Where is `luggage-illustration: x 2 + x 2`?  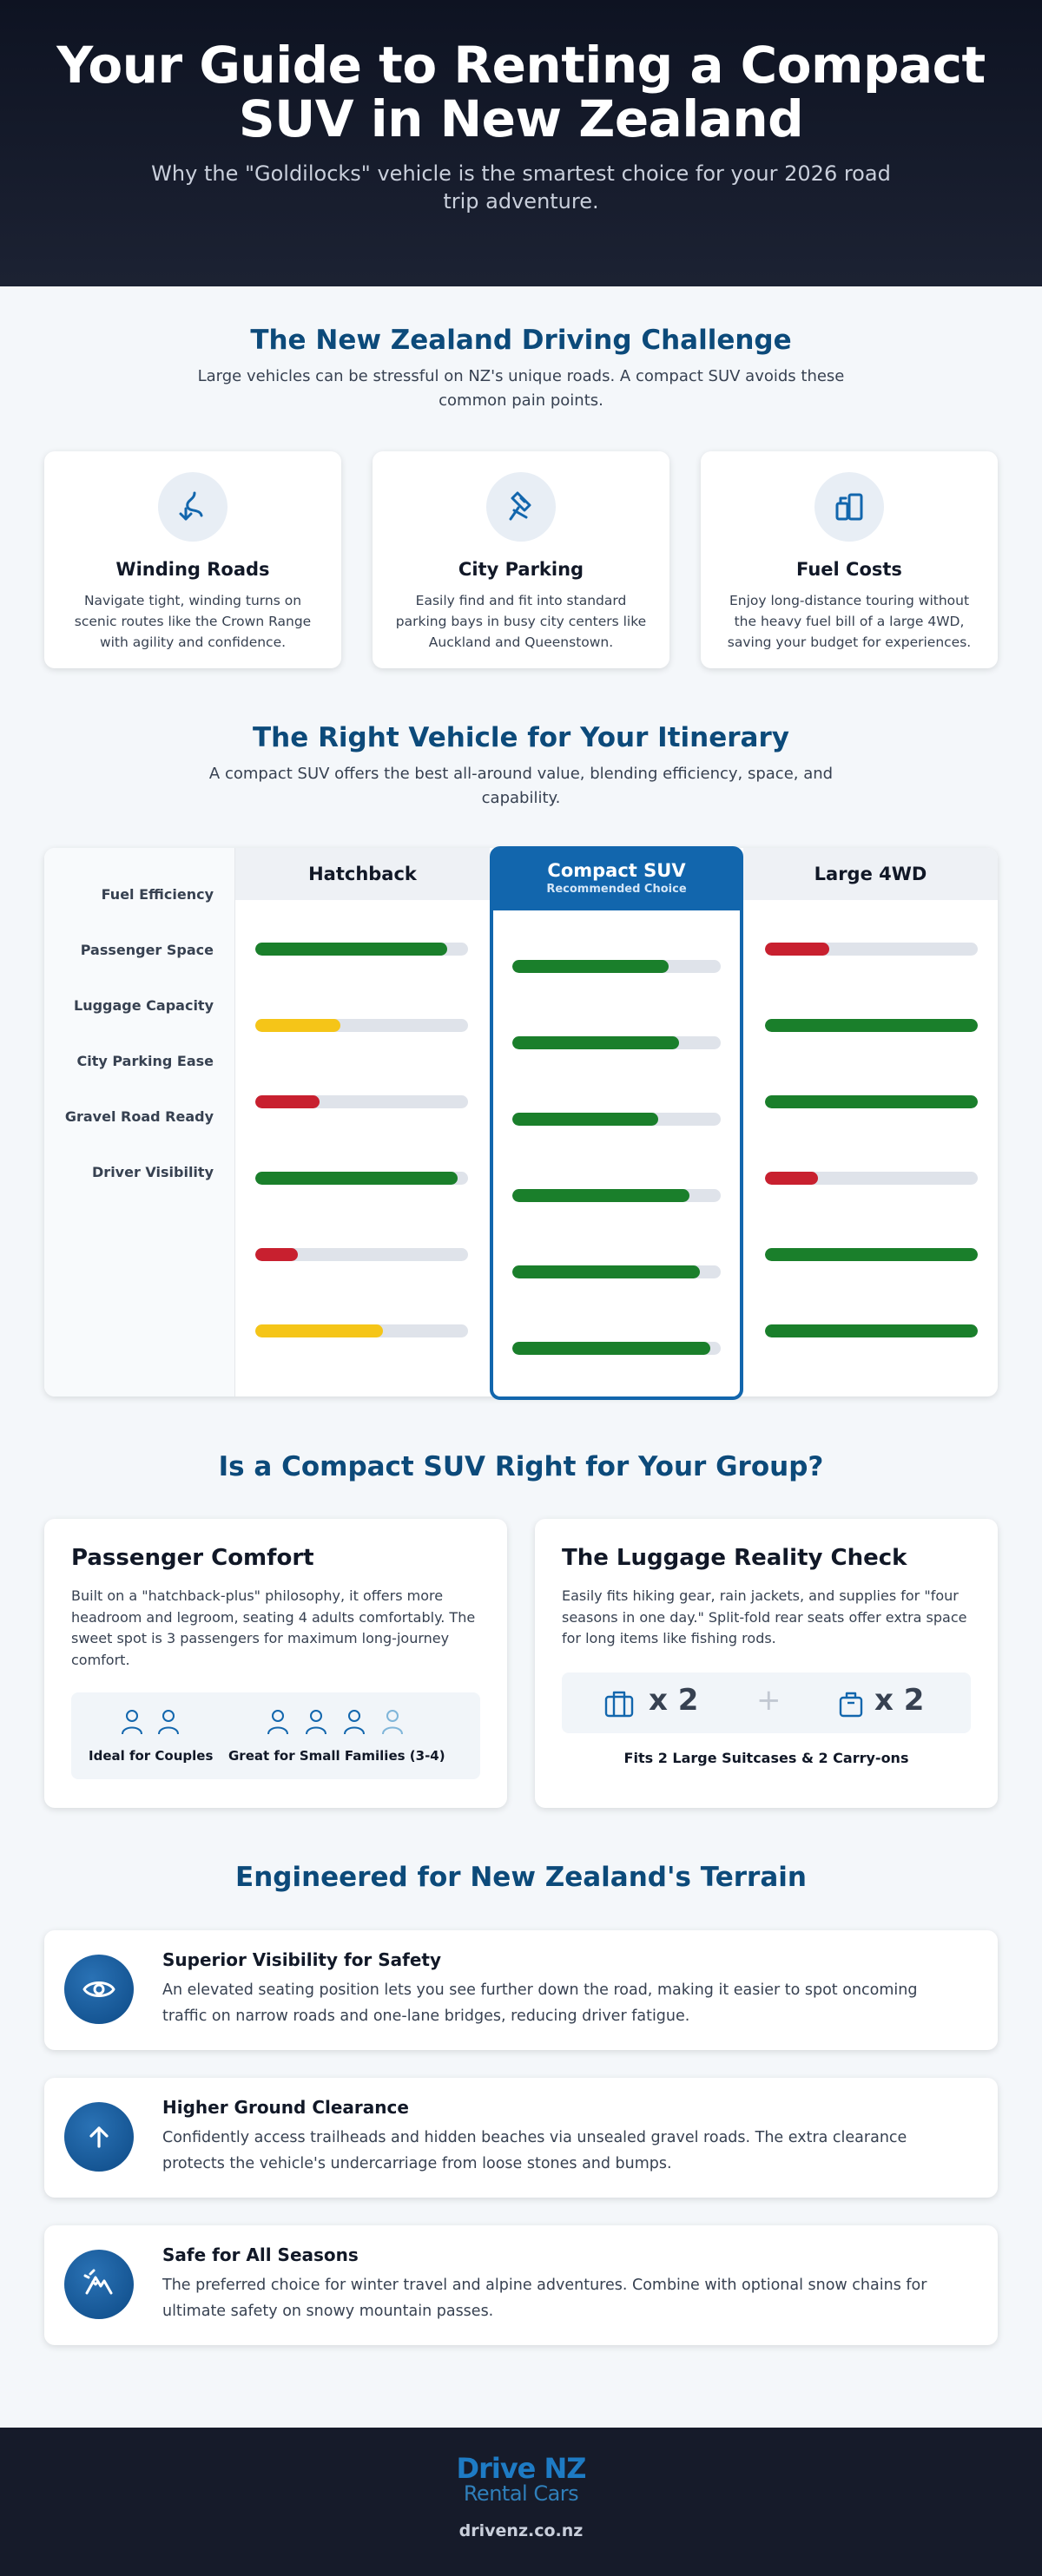 luggage-illustration: x 2 + x 2 is located at coordinates (766, 1702).